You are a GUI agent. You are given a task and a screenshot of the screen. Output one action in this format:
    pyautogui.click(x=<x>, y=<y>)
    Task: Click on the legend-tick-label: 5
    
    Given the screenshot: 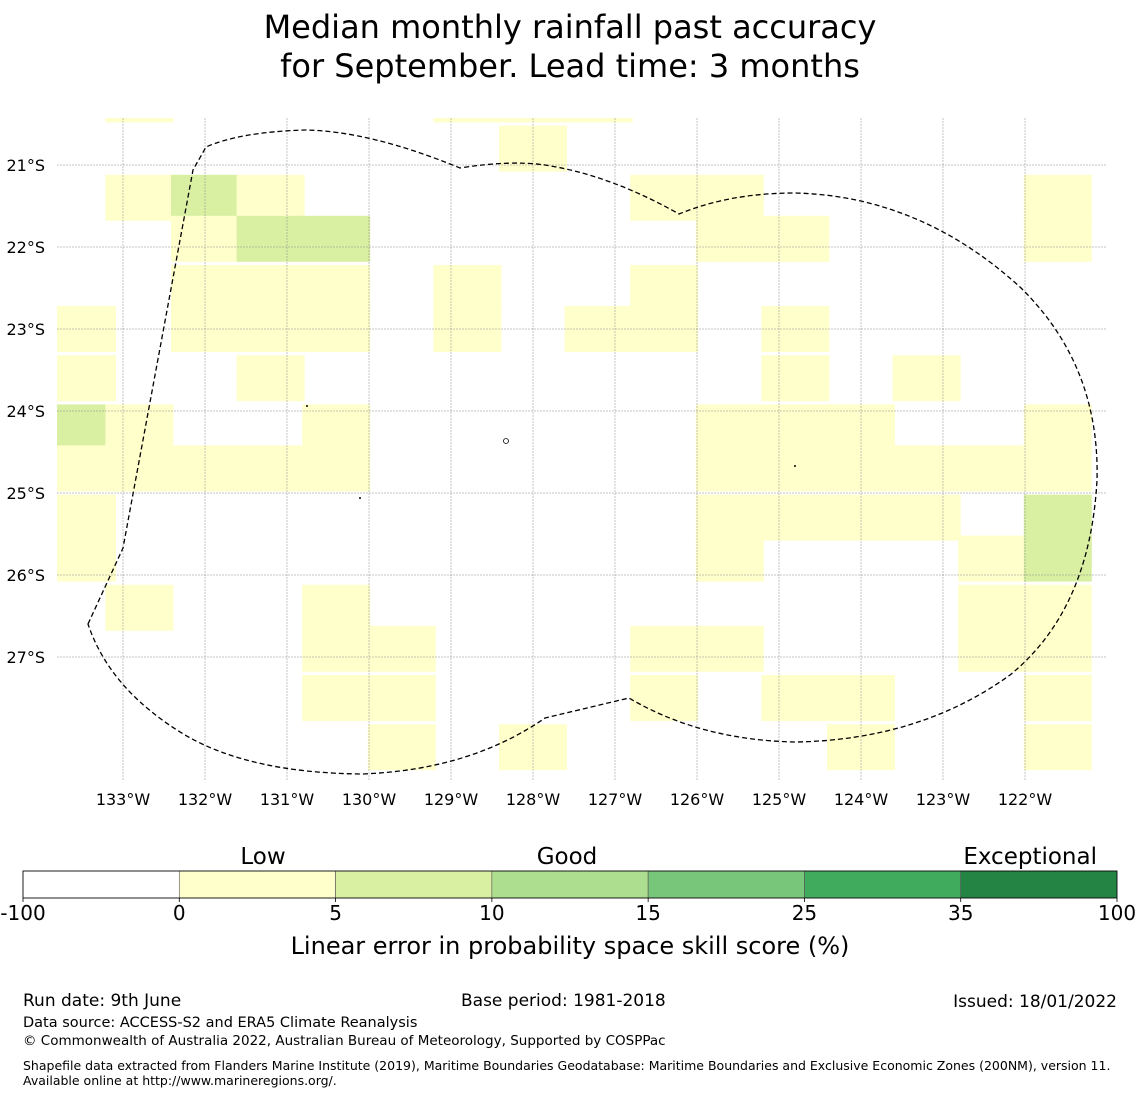 What is the action you would take?
    pyautogui.click(x=335, y=913)
    